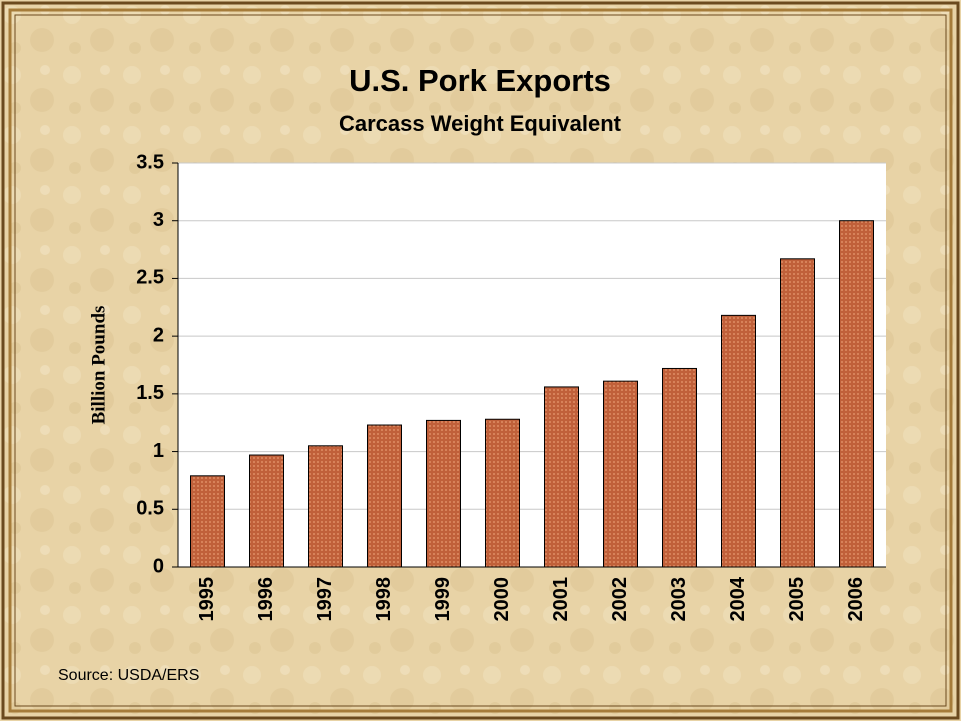 Image resolution: width=961 pixels, height=721 pixels. Describe the element at coordinates (150, 509) in the screenshot. I see `y-tick-label: 0.5` at that location.